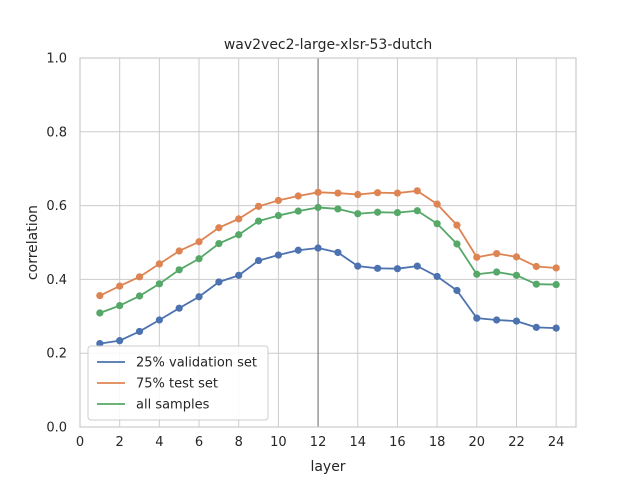 The height and width of the screenshot is (480, 640). What do you see at coordinates (397, 442) in the screenshot?
I see `x-tick-label: 16` at bounding box center [397, 442].